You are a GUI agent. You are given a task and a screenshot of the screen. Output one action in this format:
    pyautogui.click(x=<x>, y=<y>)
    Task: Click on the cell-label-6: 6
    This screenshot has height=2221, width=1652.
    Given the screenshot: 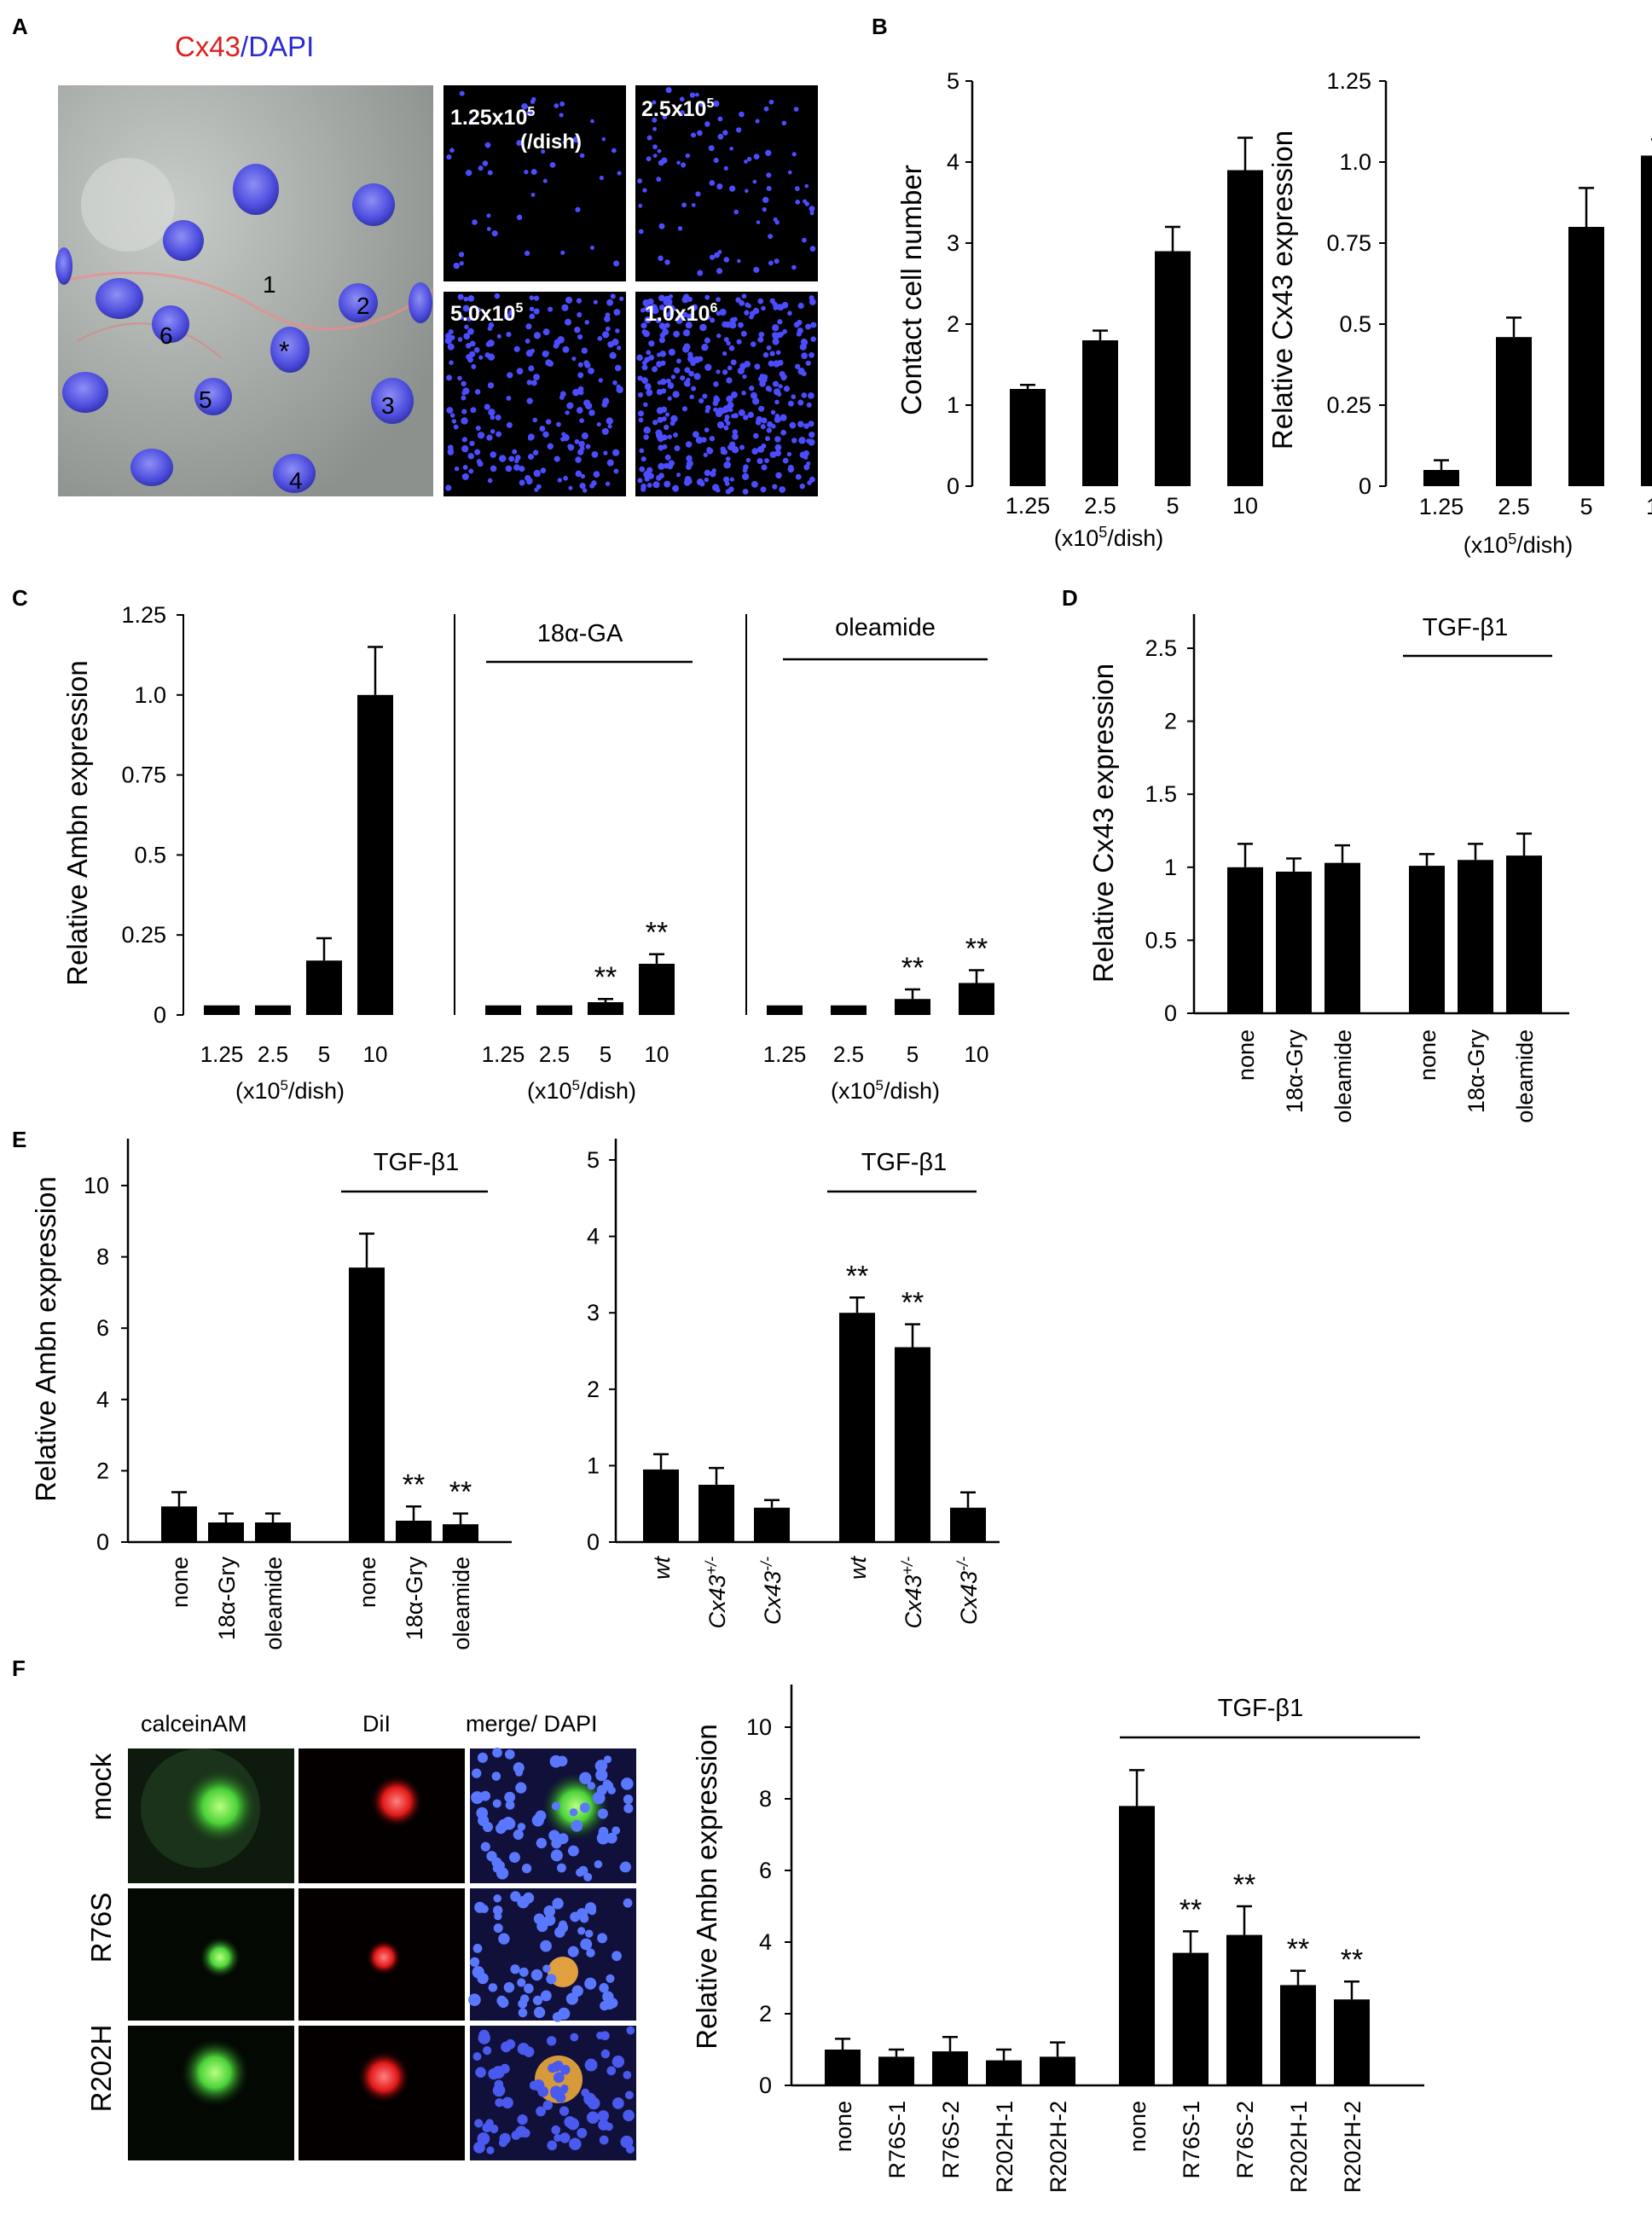 What is the action you would take?
    pyautogui.click(x=166, y=335)
    